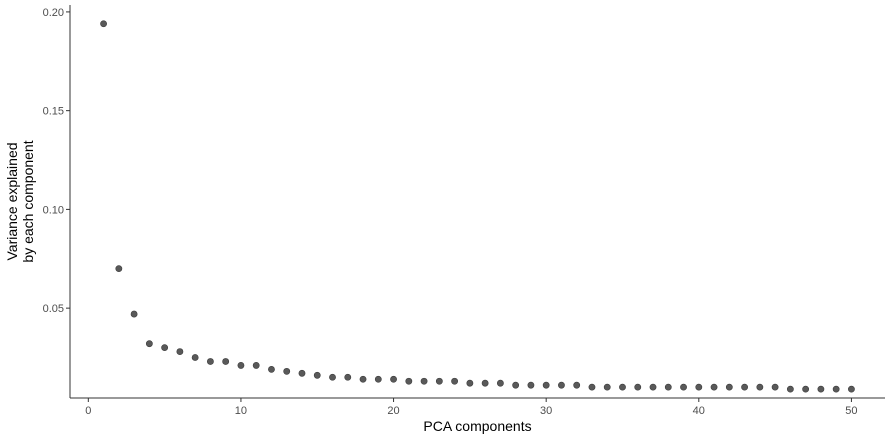  What do you see at coordinates (88, 411) in the screenshot?
I see `x-tick-label: 0` at bounding box center [88, 411].